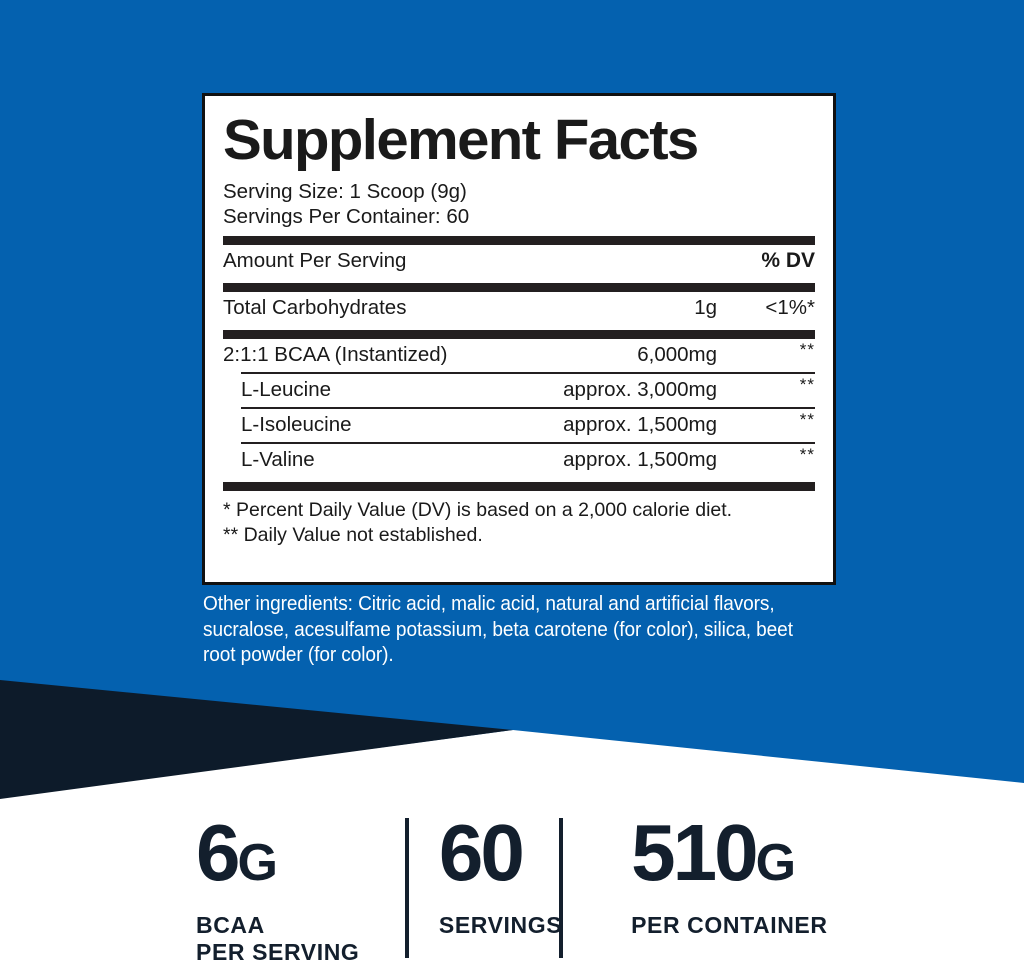 The height and width of the screenshot is (962, 1024). I want to click on stat-servings: 60 SERVINGS, so click(485, 885).